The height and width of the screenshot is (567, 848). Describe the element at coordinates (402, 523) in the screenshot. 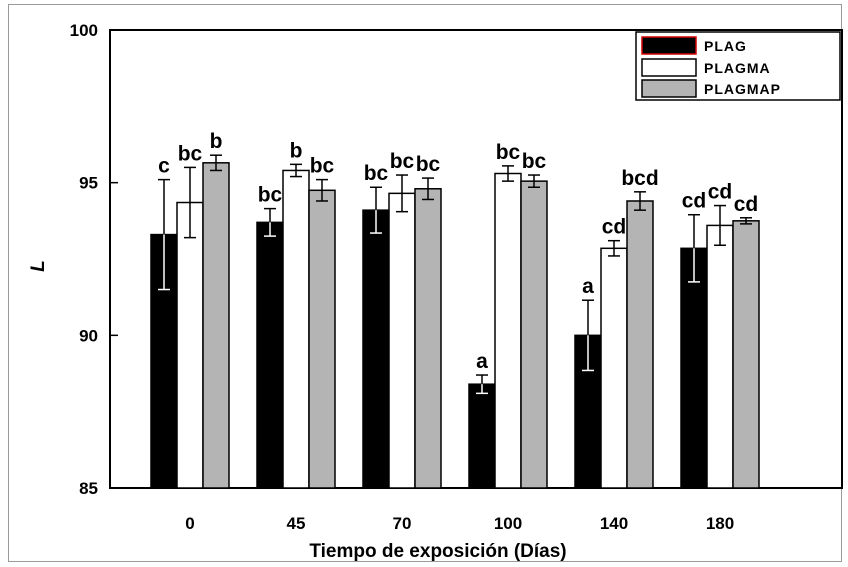

I see `x-tick-label: 70` at that location.